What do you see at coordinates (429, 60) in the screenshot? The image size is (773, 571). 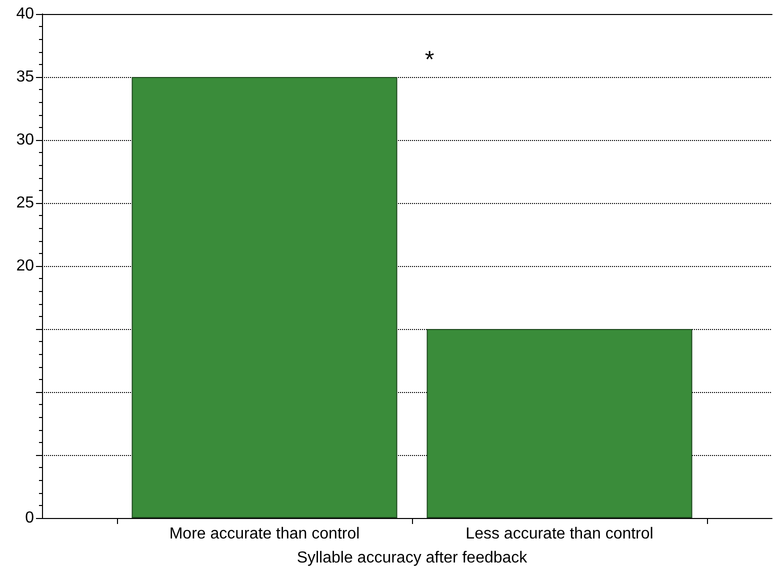 I see `annotation: *` at bounding box center [429, 60].